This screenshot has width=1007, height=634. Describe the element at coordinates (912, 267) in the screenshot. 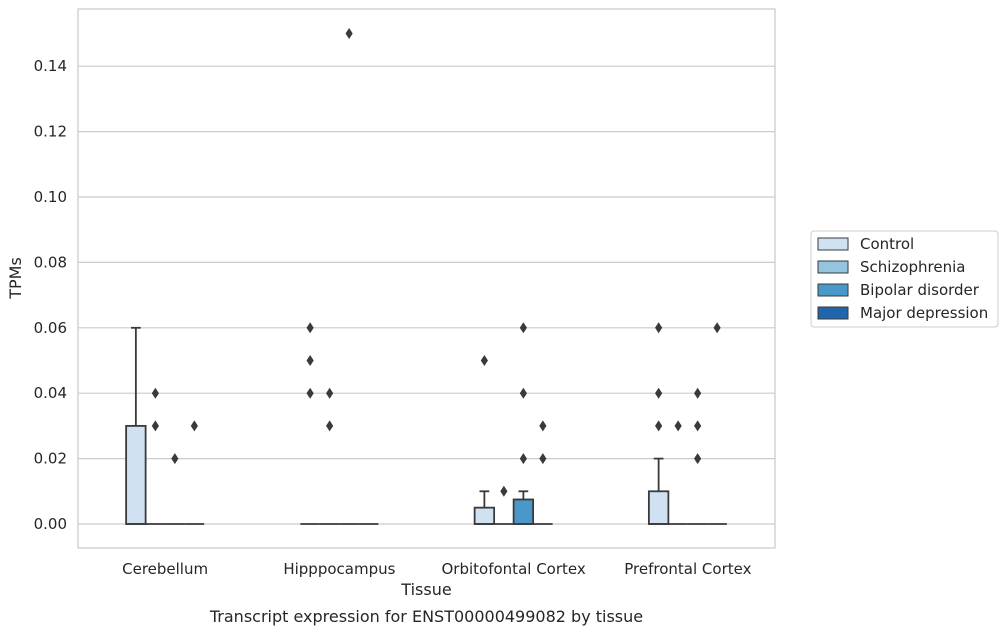

I see `legend-label: Schizophrenia` at that location.